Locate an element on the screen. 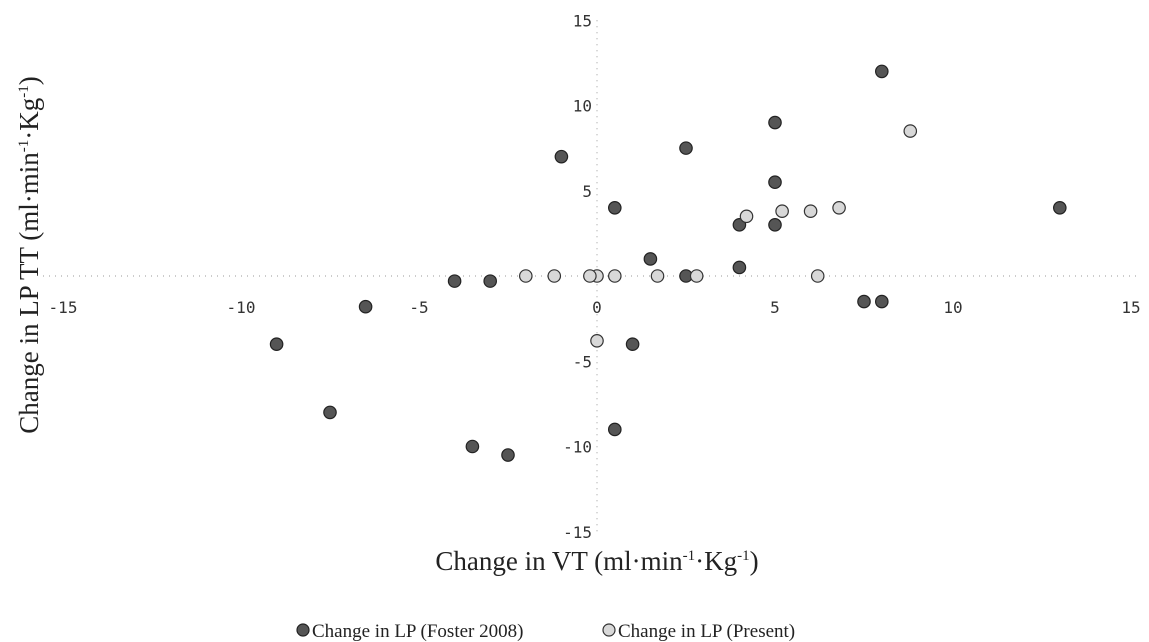 This screenshot has height=642, width=1149. y-tick-label: -5 is located at coordinates (582, 361).